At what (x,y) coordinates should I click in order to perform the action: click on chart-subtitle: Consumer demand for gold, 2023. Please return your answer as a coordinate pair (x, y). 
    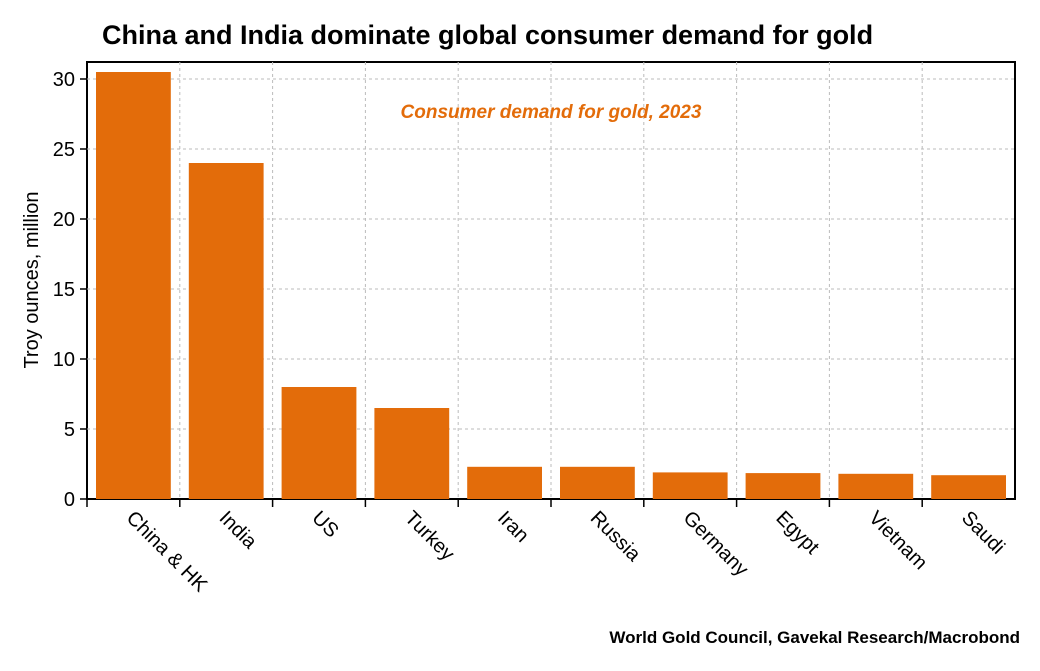
    Looking at the image, I should click on (551, 112).